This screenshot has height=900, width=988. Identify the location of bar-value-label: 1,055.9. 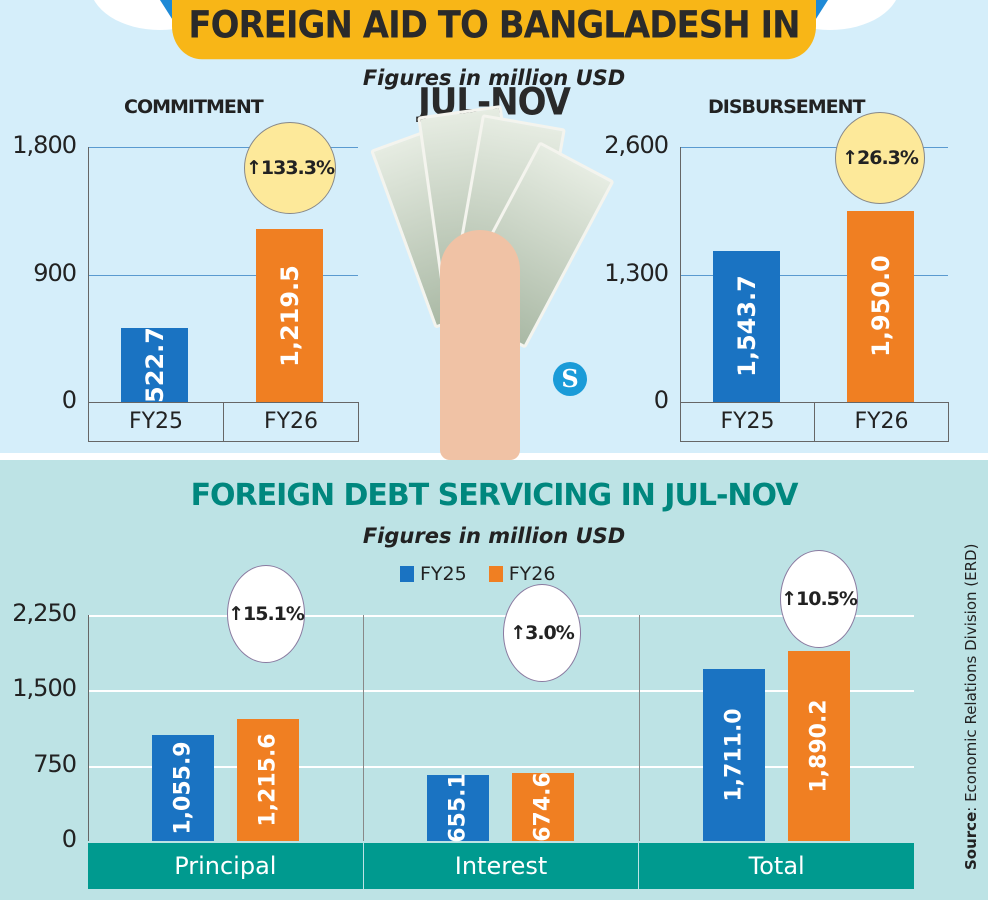
(183, 788).